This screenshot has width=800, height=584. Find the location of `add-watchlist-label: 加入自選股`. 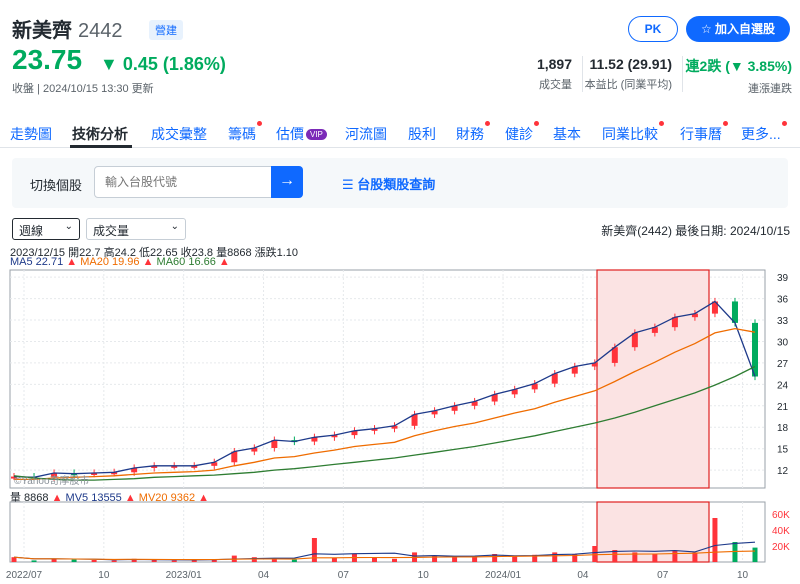

add-watchlist-label: 加入自選股 is located at coordinates (745, 29).